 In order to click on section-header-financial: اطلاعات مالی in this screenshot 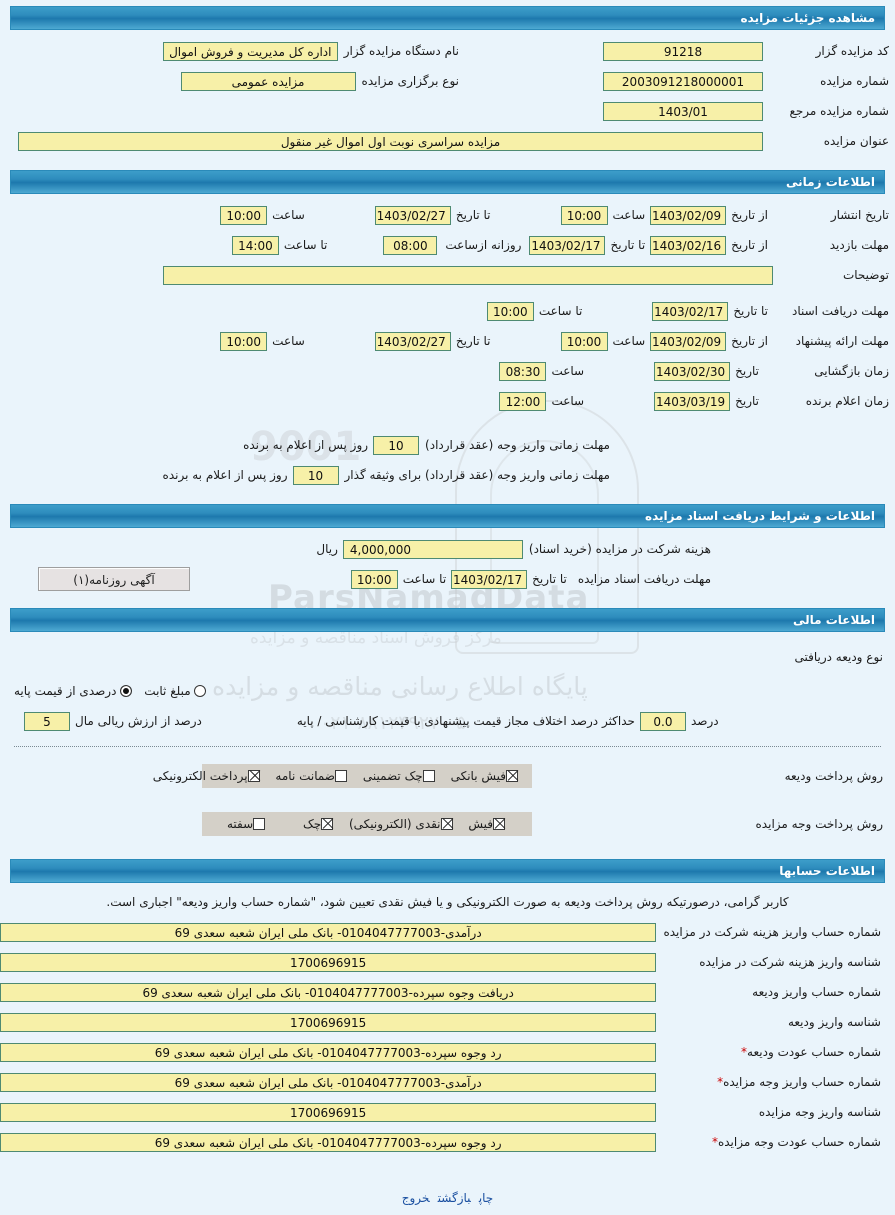, I will do `click(447, 620)`.